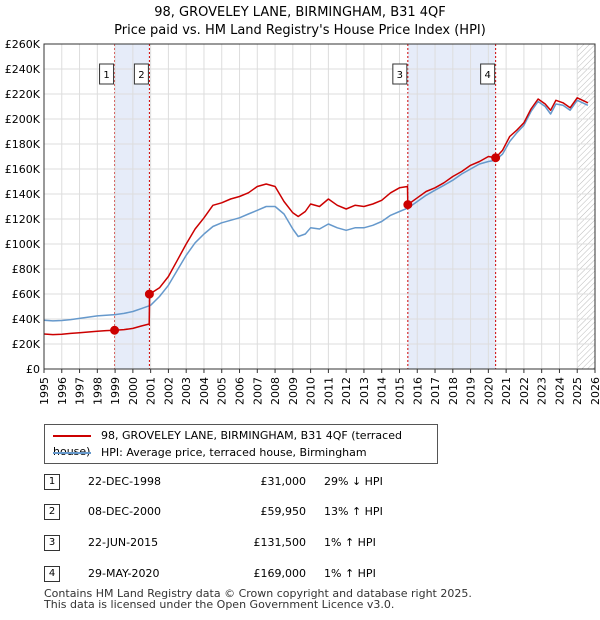 The height and width of the screenshot is (620, 600). I want to click on x-tick-label: 2012, so click(346, 391).